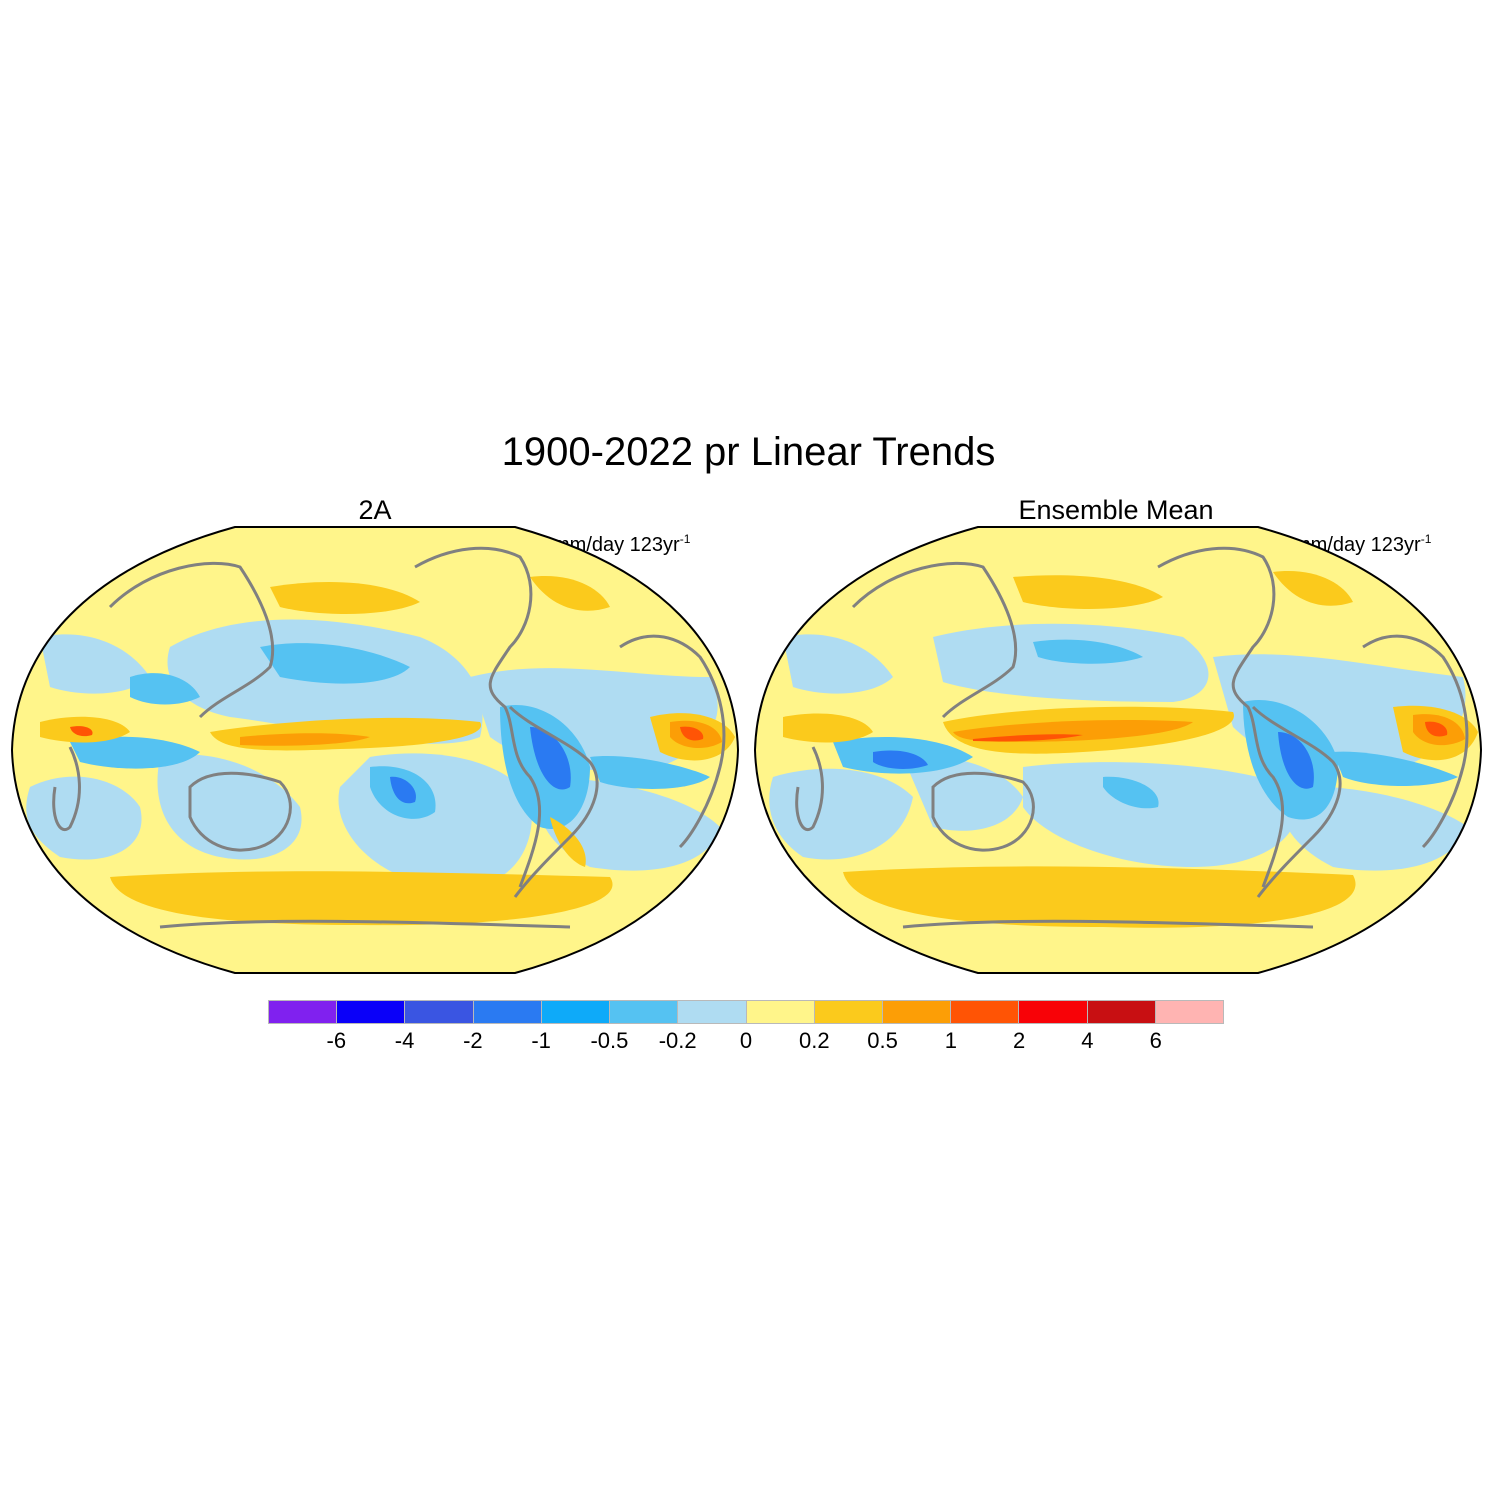 This screenshot has width=1497, height=1506. What do you see at coordinates (677, 1040) in the screenshot?
I see `colorbar-tick-label: -0.2` at bounding box center [677, 1040].